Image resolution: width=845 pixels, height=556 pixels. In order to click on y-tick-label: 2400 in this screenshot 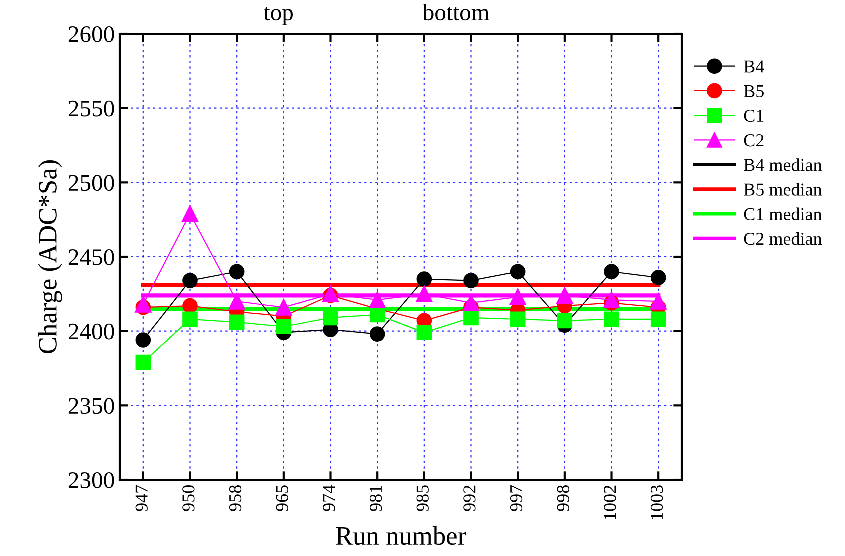, I will do `click(91, 332)`.